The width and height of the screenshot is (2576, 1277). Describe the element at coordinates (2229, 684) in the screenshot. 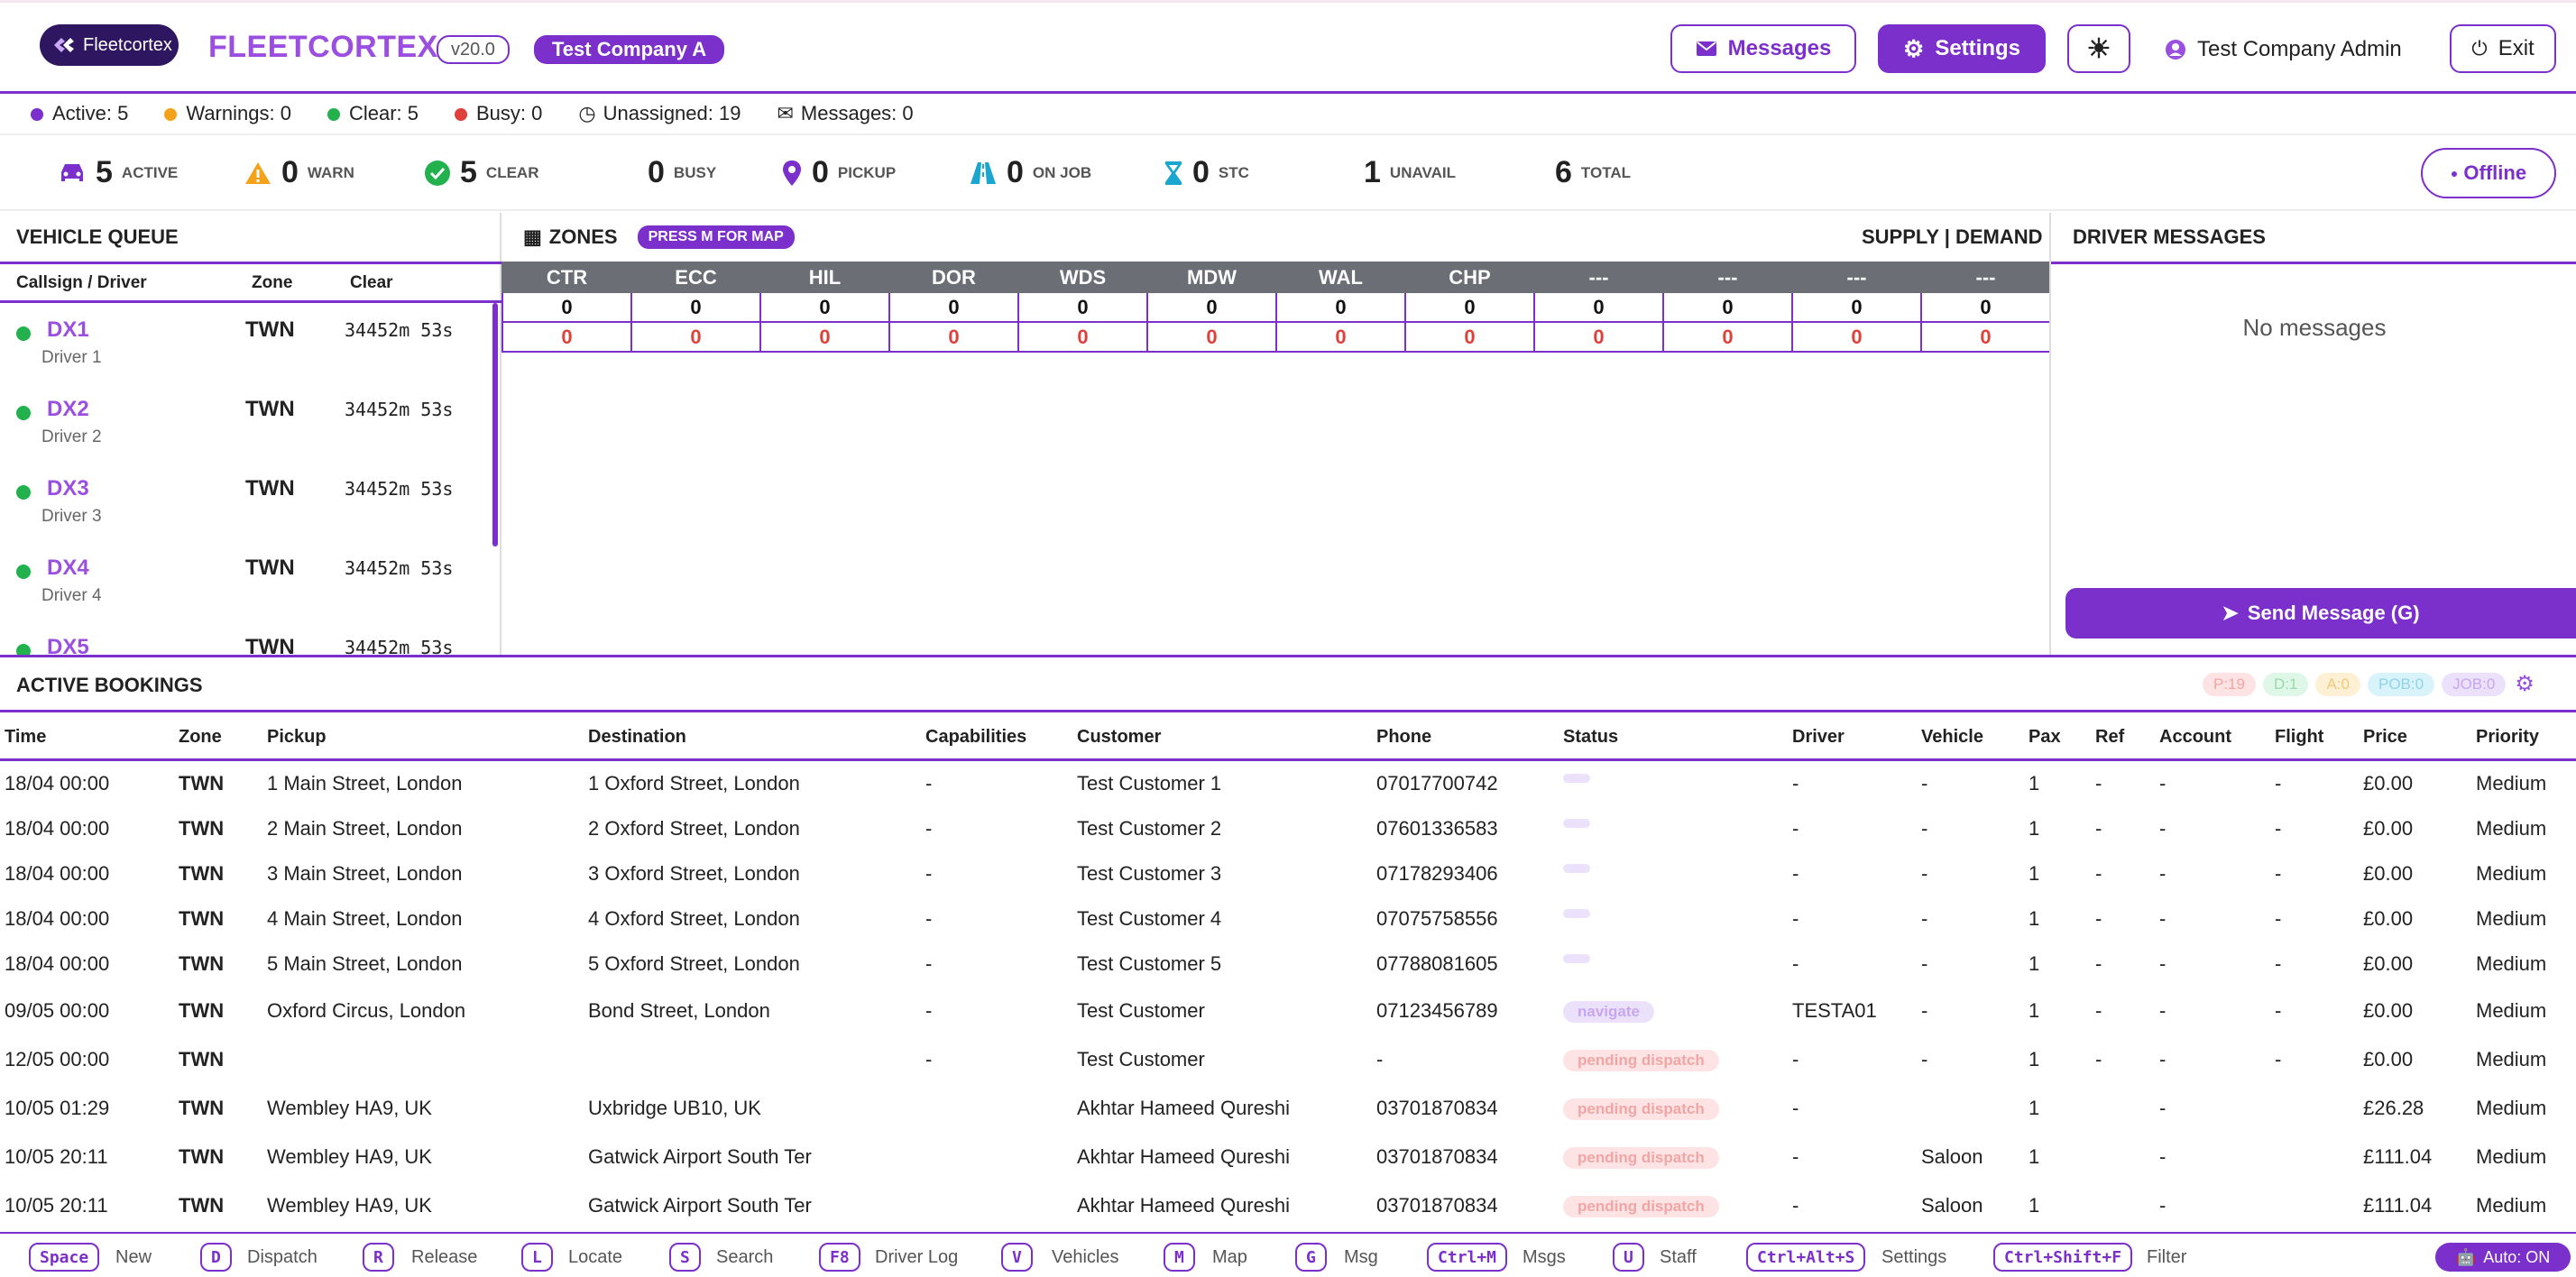

I see `pill-pending: P:19` at that location.